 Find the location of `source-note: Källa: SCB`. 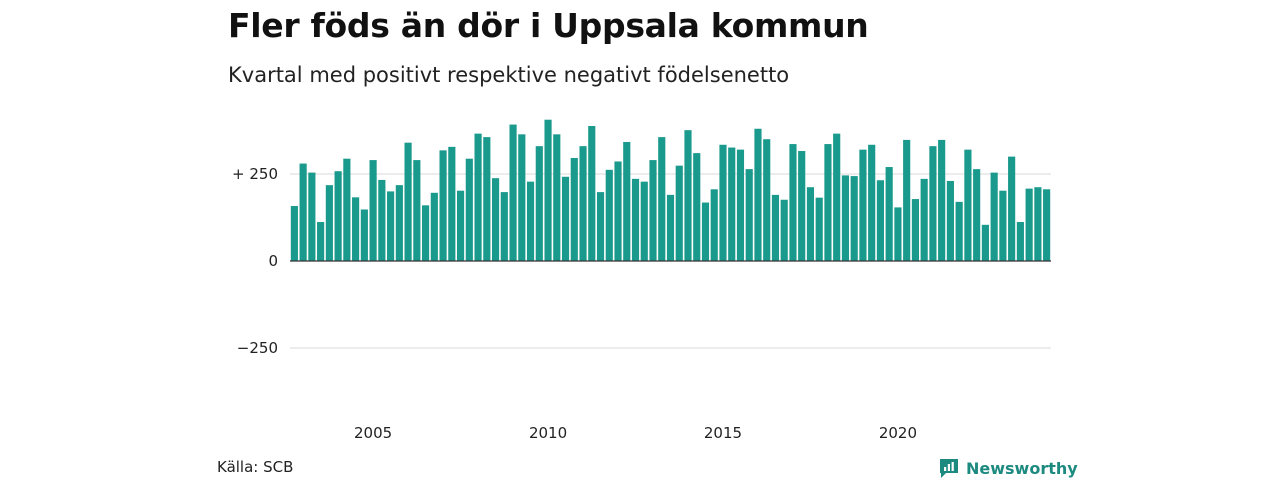

source-note: Källa: SCB is located at coordinates (255, 467).